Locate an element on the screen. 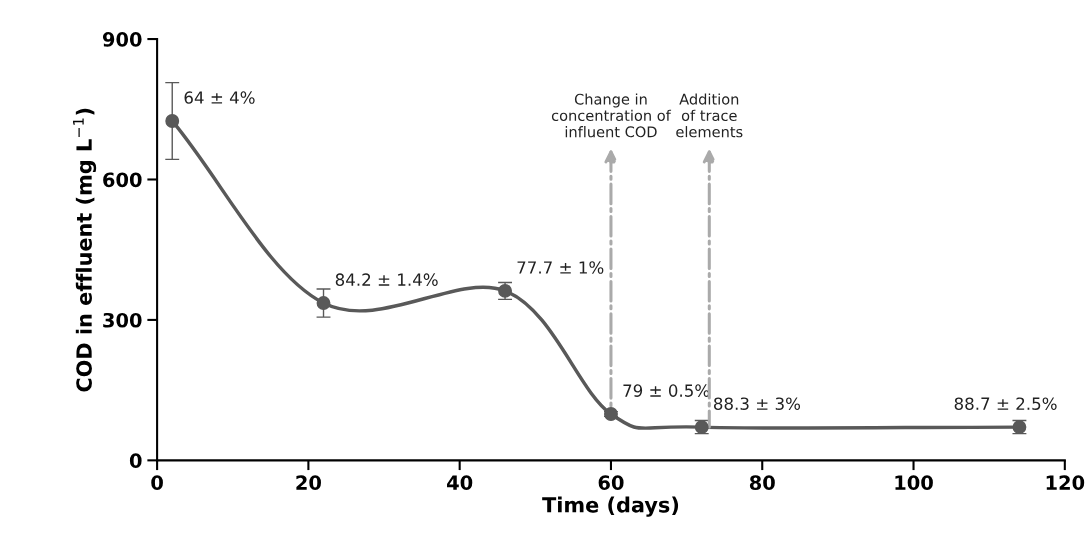 This screenshot has width=1091, height=558. annotation: 77.7 ± 1% is located at coordinates (560, 267).